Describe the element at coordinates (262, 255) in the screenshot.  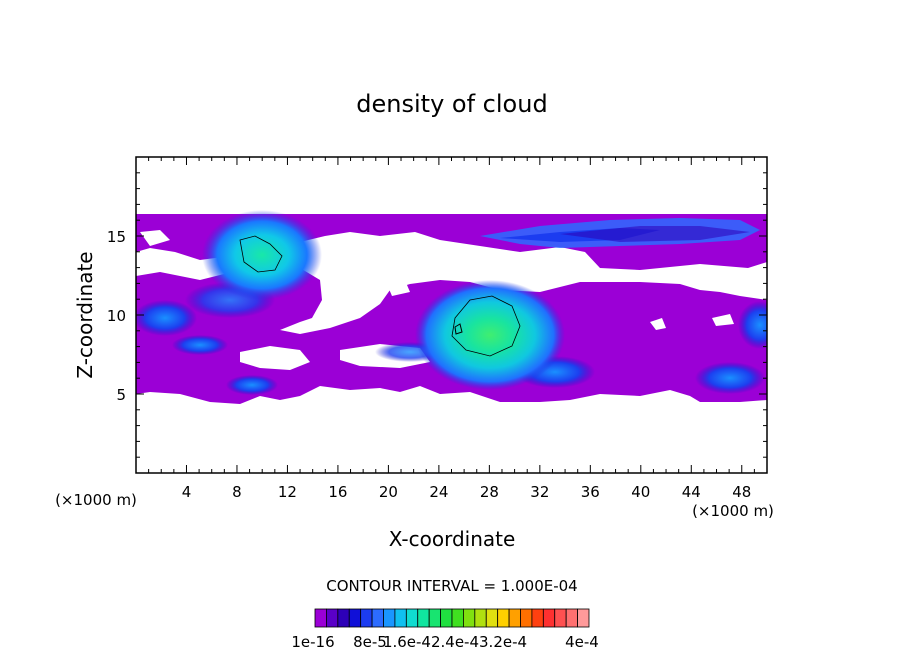
I see `cloud-core-a` at that location.